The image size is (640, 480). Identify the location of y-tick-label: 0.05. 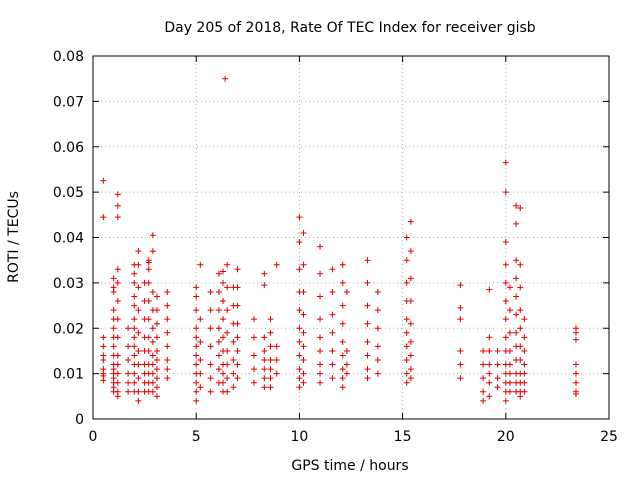
(68, 193).